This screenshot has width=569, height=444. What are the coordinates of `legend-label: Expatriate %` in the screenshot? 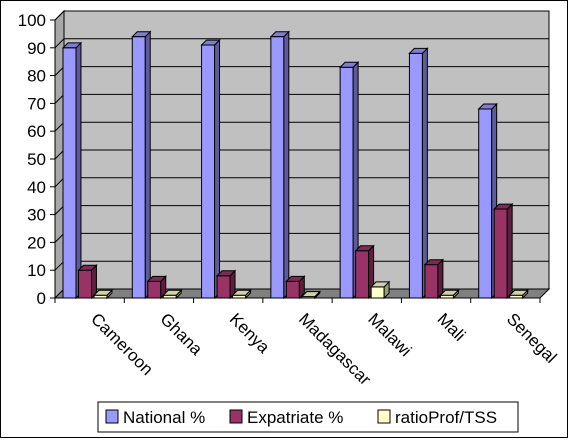 It's located at (295, 417).